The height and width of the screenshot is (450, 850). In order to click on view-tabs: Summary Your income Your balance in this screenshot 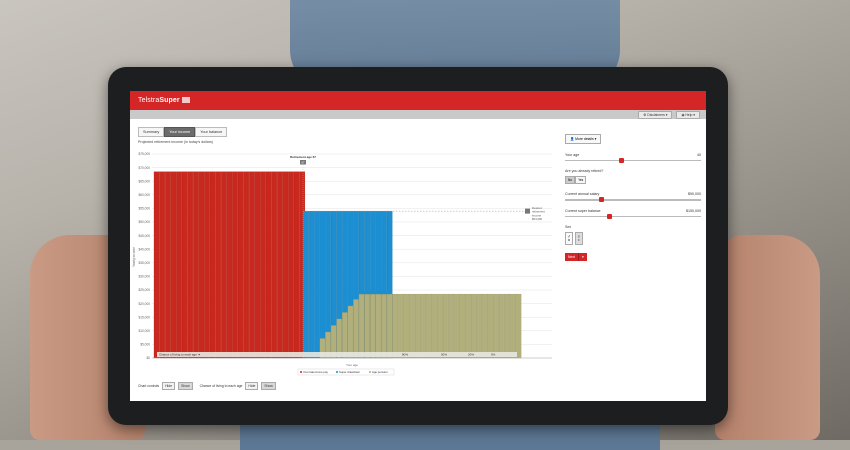, I will do `click(183, 132)`.